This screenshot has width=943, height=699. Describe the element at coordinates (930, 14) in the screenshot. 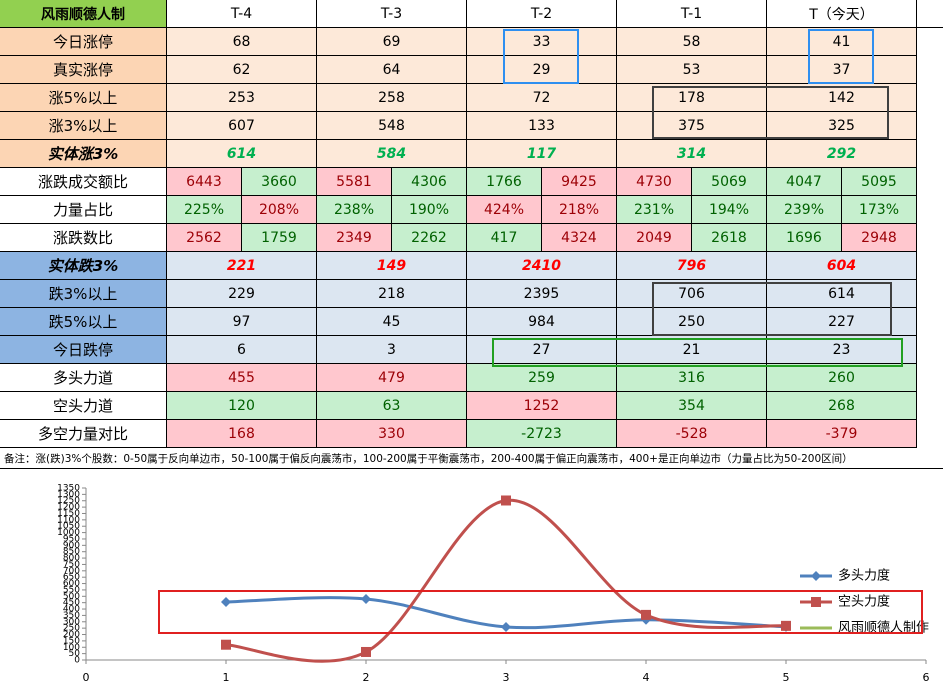

I see `spacer: 风雨顺德人制` at that location.